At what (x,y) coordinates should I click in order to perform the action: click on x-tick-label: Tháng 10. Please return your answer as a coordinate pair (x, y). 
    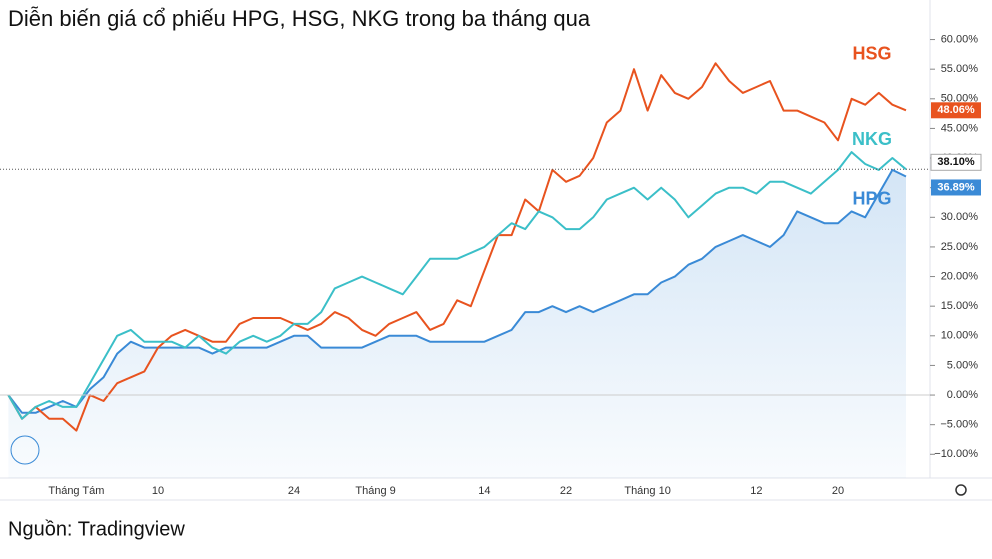
    Looking at the image, I should click on (647, 491).